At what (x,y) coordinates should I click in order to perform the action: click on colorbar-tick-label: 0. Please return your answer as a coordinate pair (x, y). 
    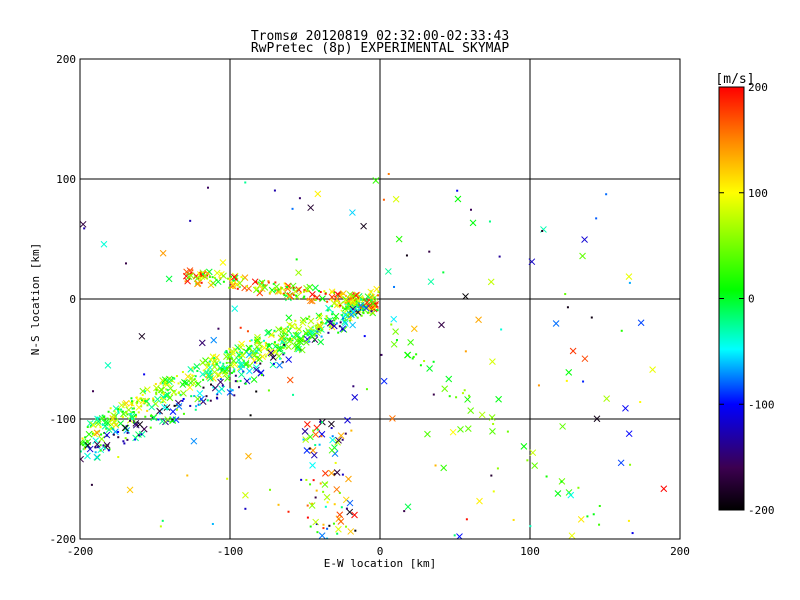
    Looking at the image, I should click on (751, 299).